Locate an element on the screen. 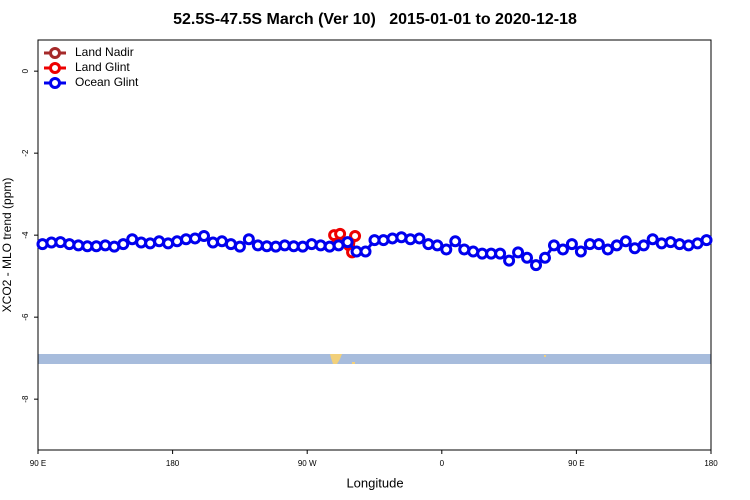 This screenshot has height=500, width=750. legend-label: Land Glint is located at coordinates (102, 67).